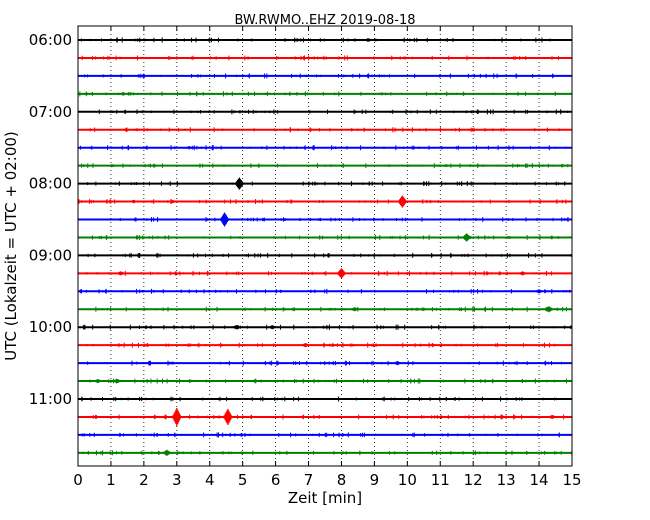 The height and width of the screenshot is (520, 650). What do you see at coordinates (309, 480) in the screenshot?
I see `x-tick-label: 7` at bounding box center [309, 480].